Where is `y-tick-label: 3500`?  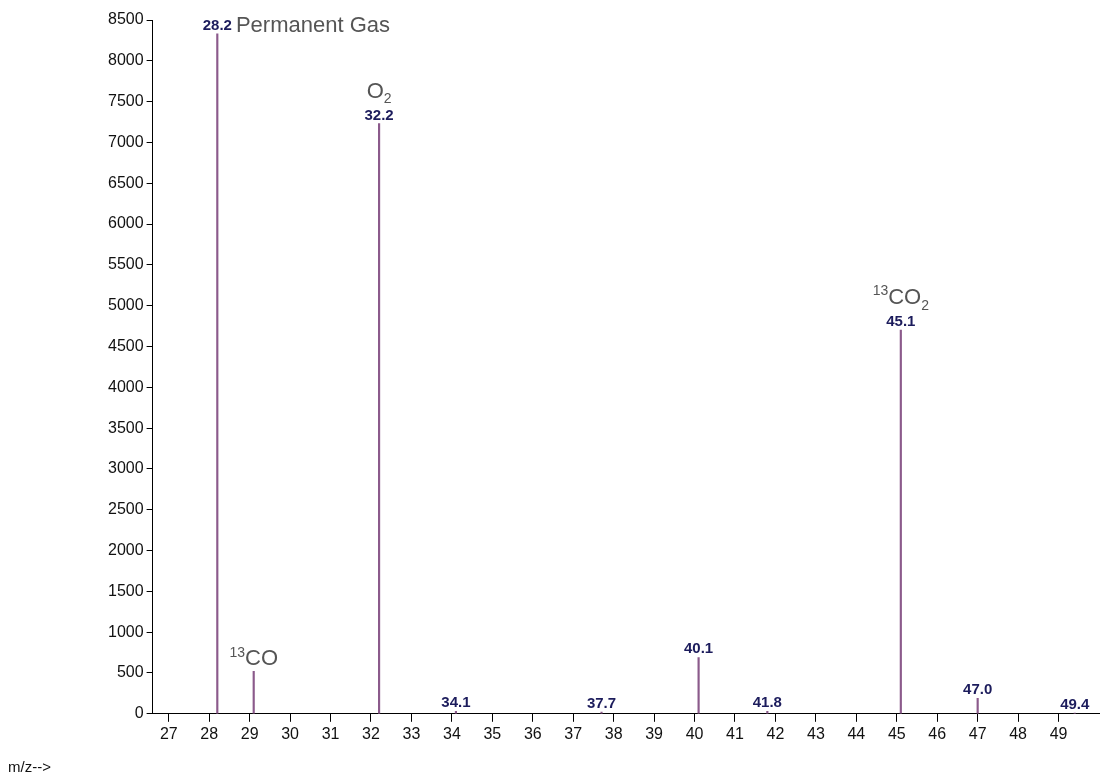 y-tick-label: 3500 is located at coordinates (126, 427).